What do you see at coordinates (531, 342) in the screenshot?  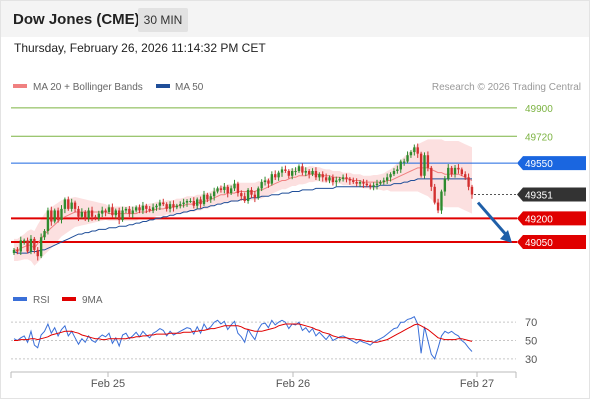 I see `rsi-tick-label: 50` at bounding box center [531, 342].